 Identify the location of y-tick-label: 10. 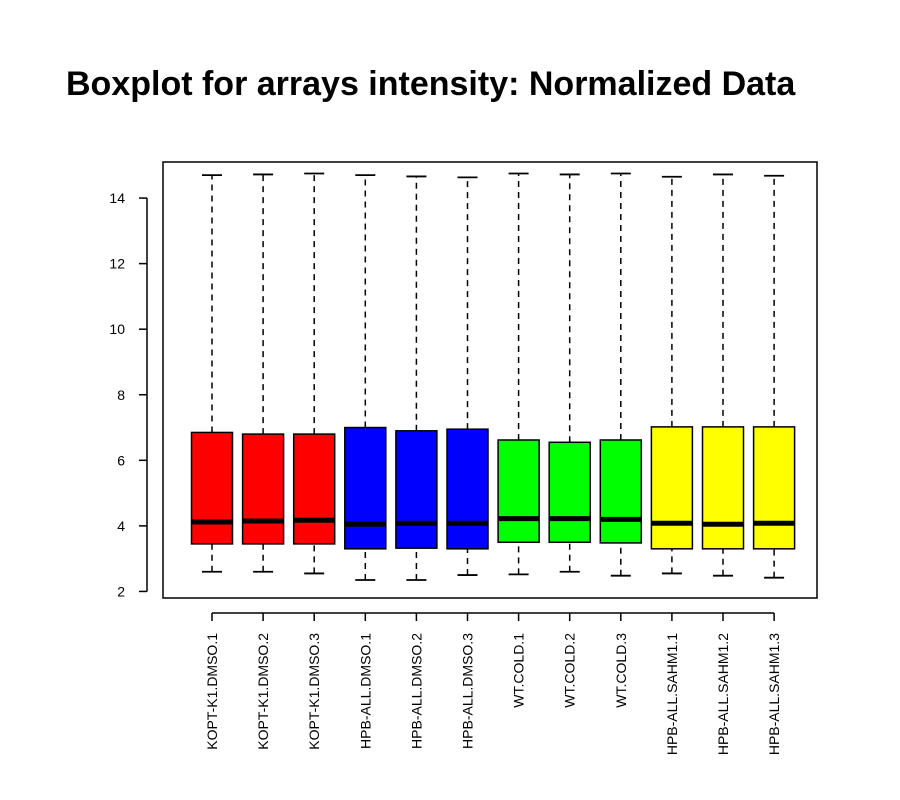
(117, 329).